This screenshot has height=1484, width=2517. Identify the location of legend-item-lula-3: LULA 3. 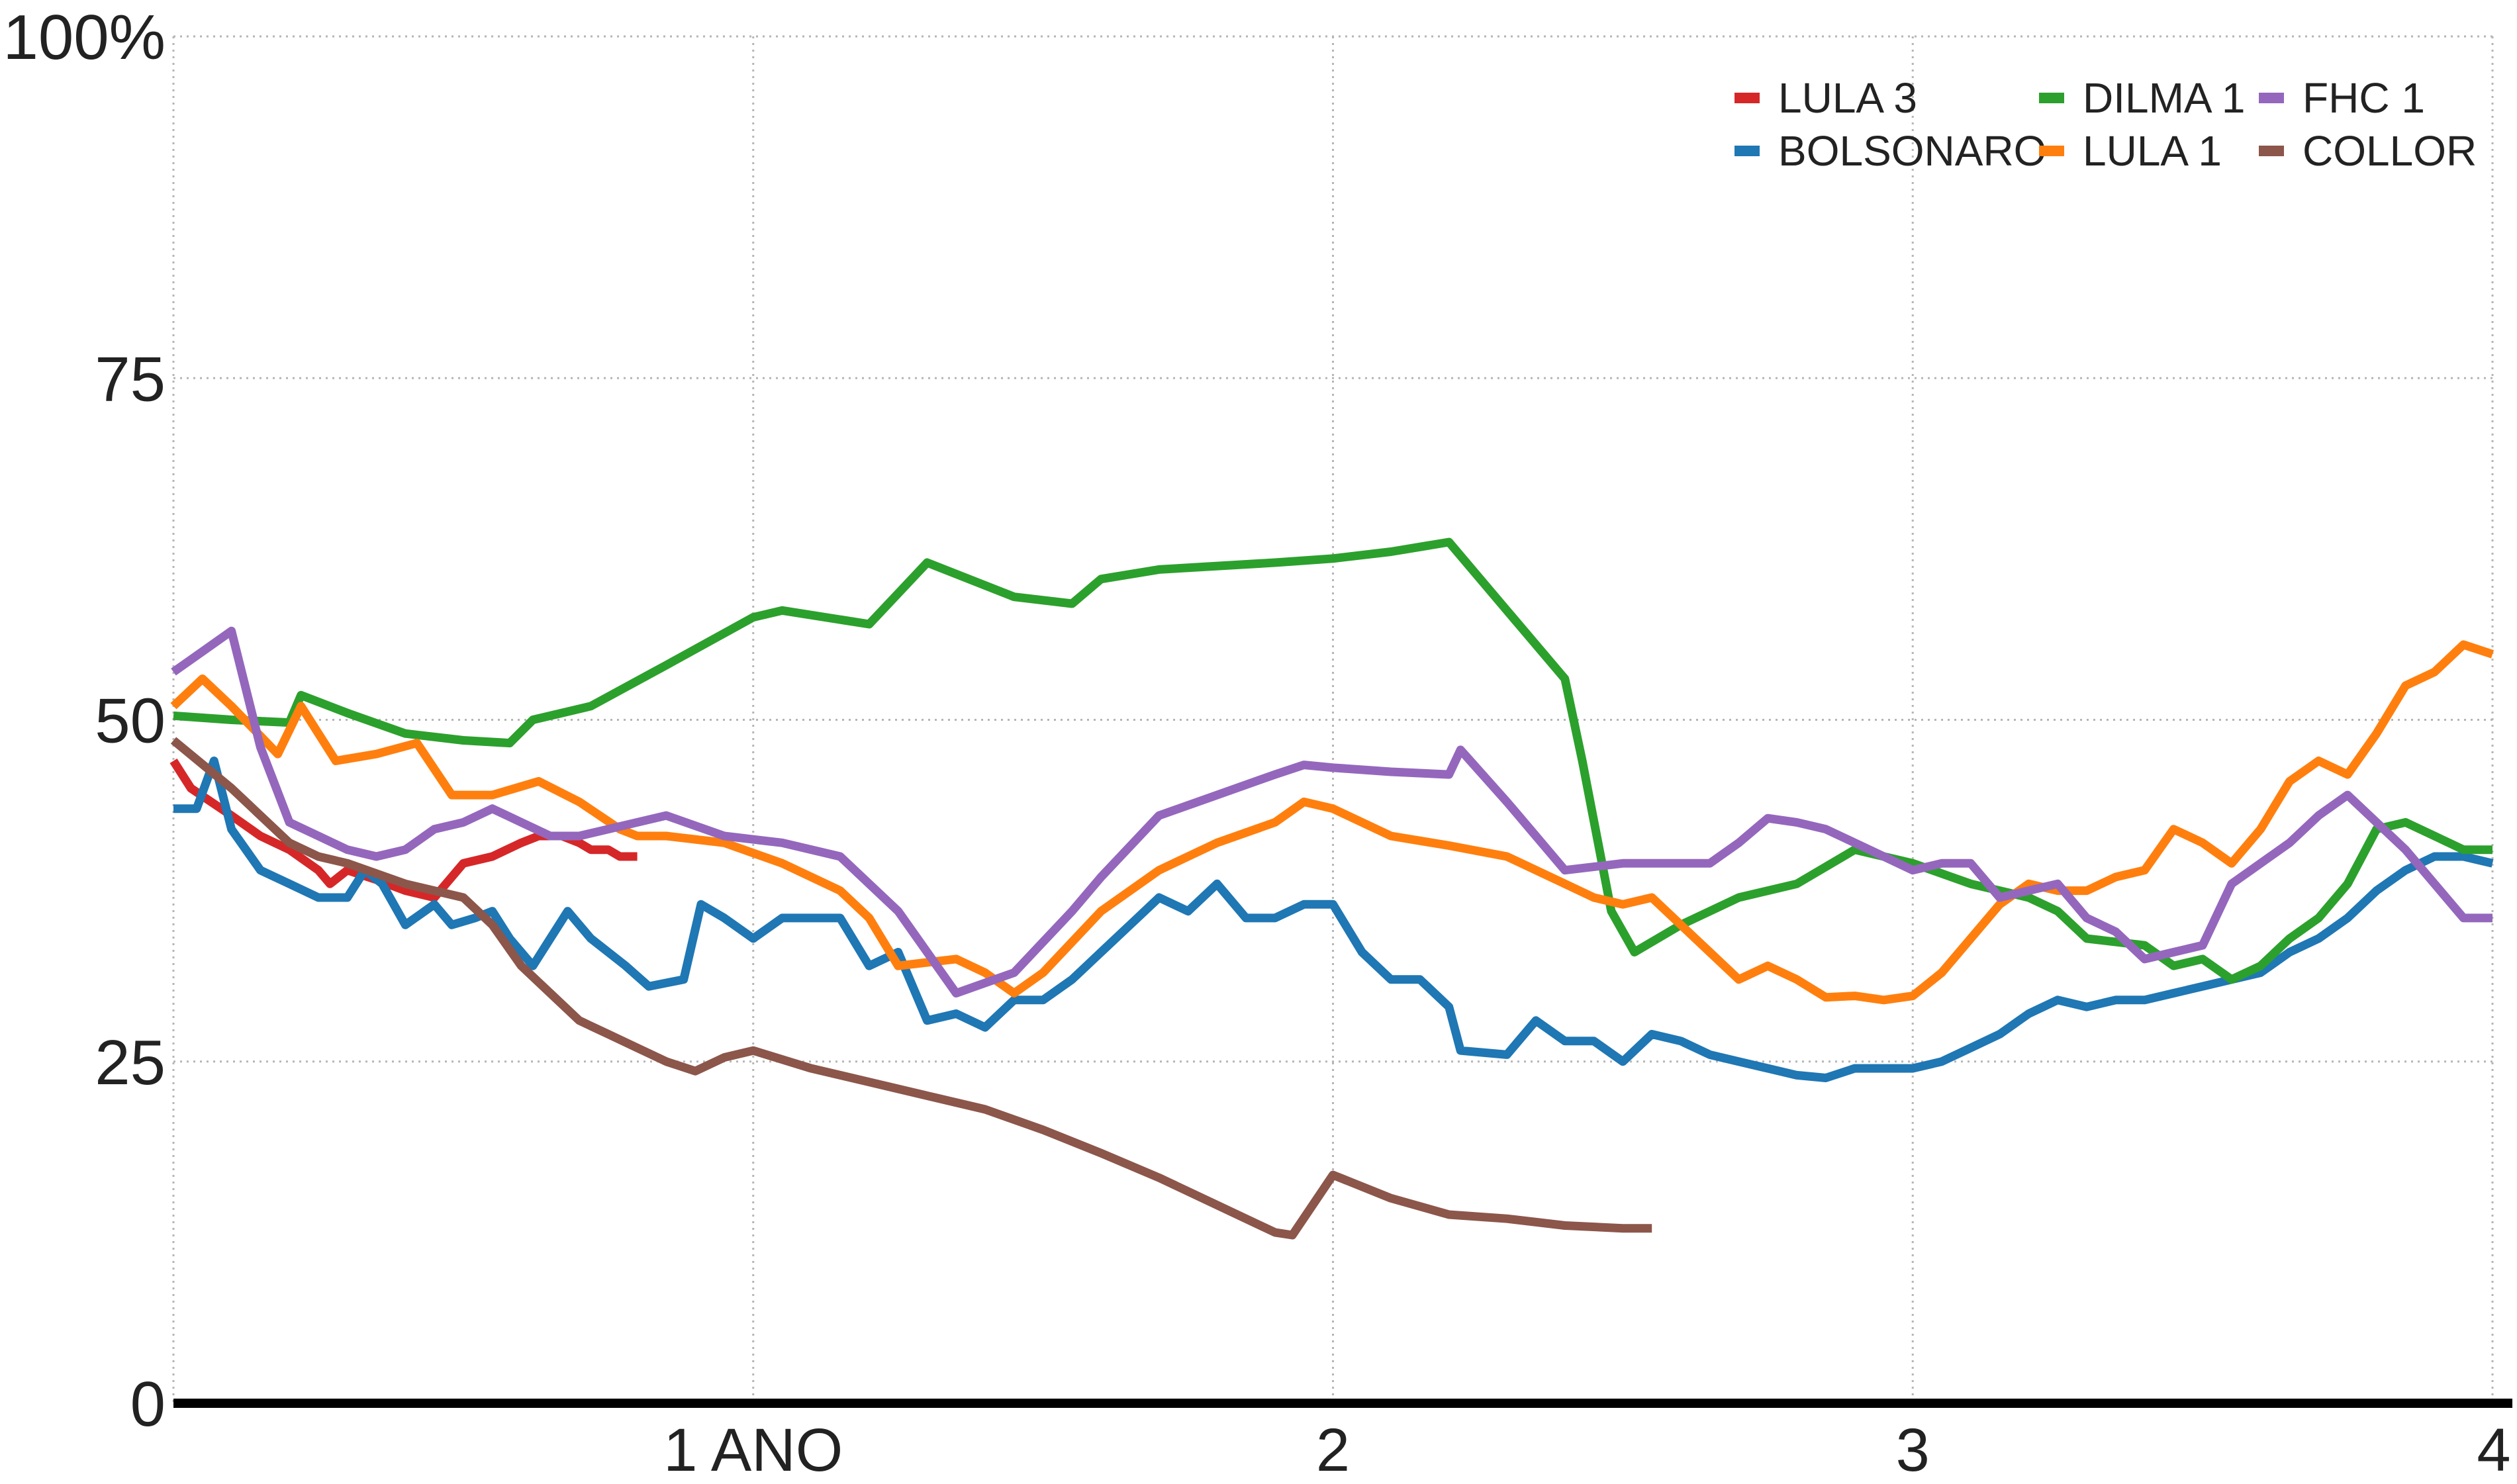
(1826, 98).